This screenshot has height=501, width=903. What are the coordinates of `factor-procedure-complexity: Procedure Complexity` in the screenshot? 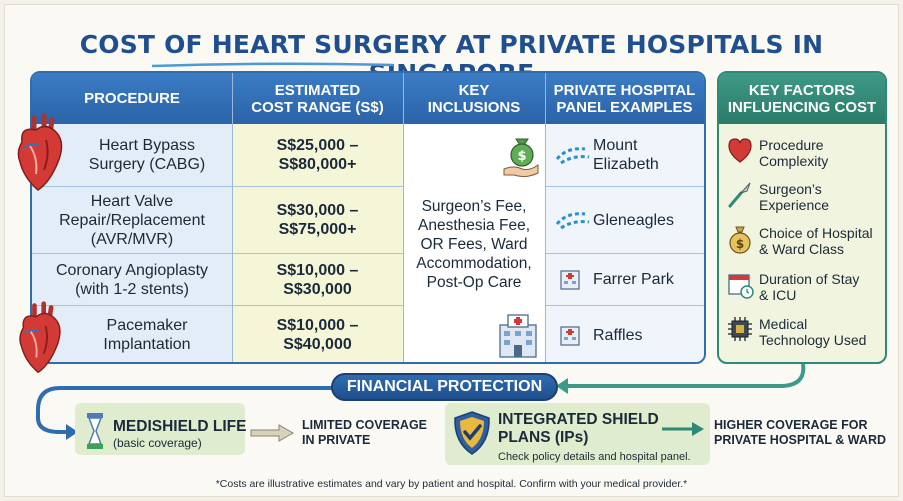 It's located at (794, 153).